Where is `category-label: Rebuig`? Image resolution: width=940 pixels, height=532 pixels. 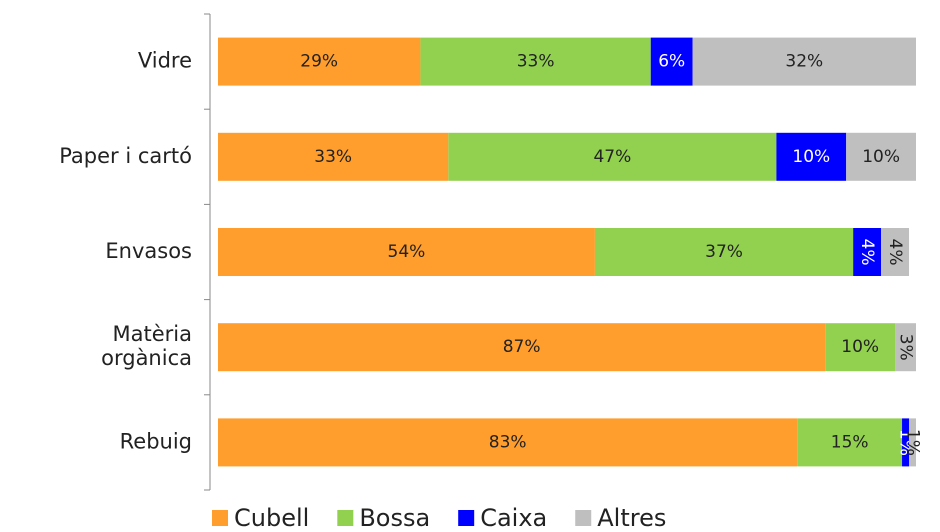 category-label: Rebuig is located at coordinates (156, 441).